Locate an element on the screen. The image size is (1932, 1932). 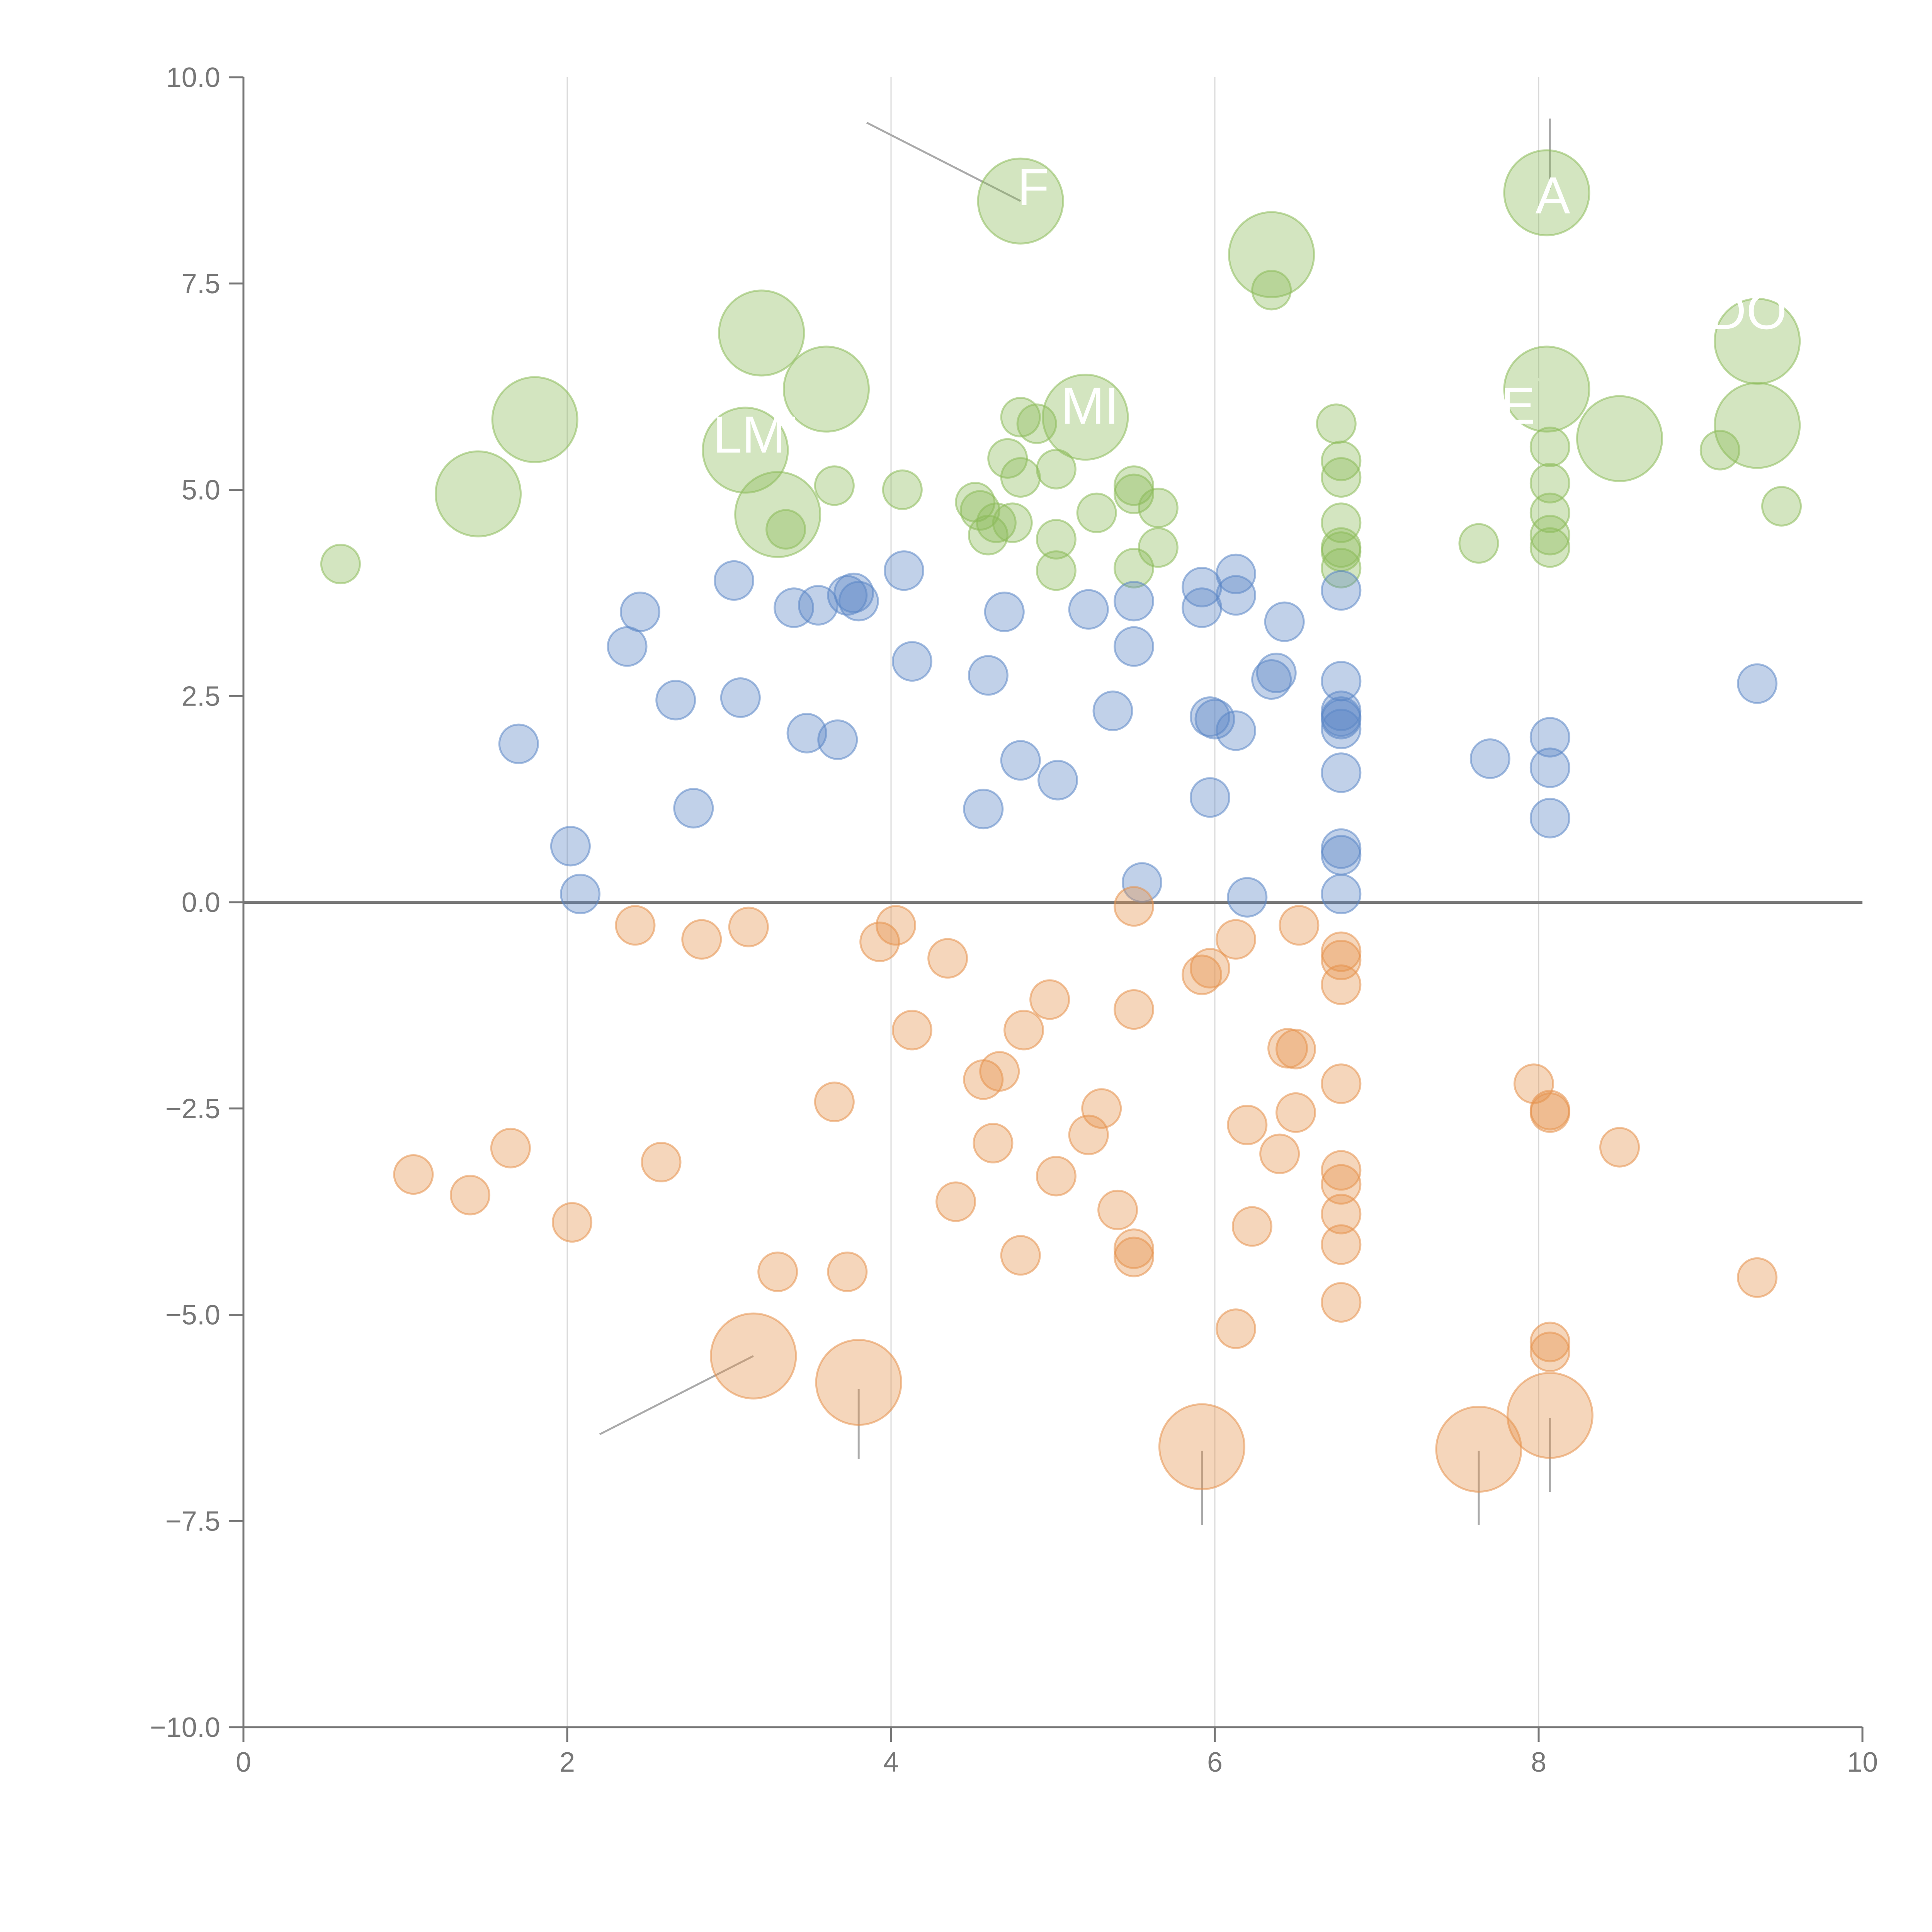
point-label: MI is located at coordinates (1090, 406).